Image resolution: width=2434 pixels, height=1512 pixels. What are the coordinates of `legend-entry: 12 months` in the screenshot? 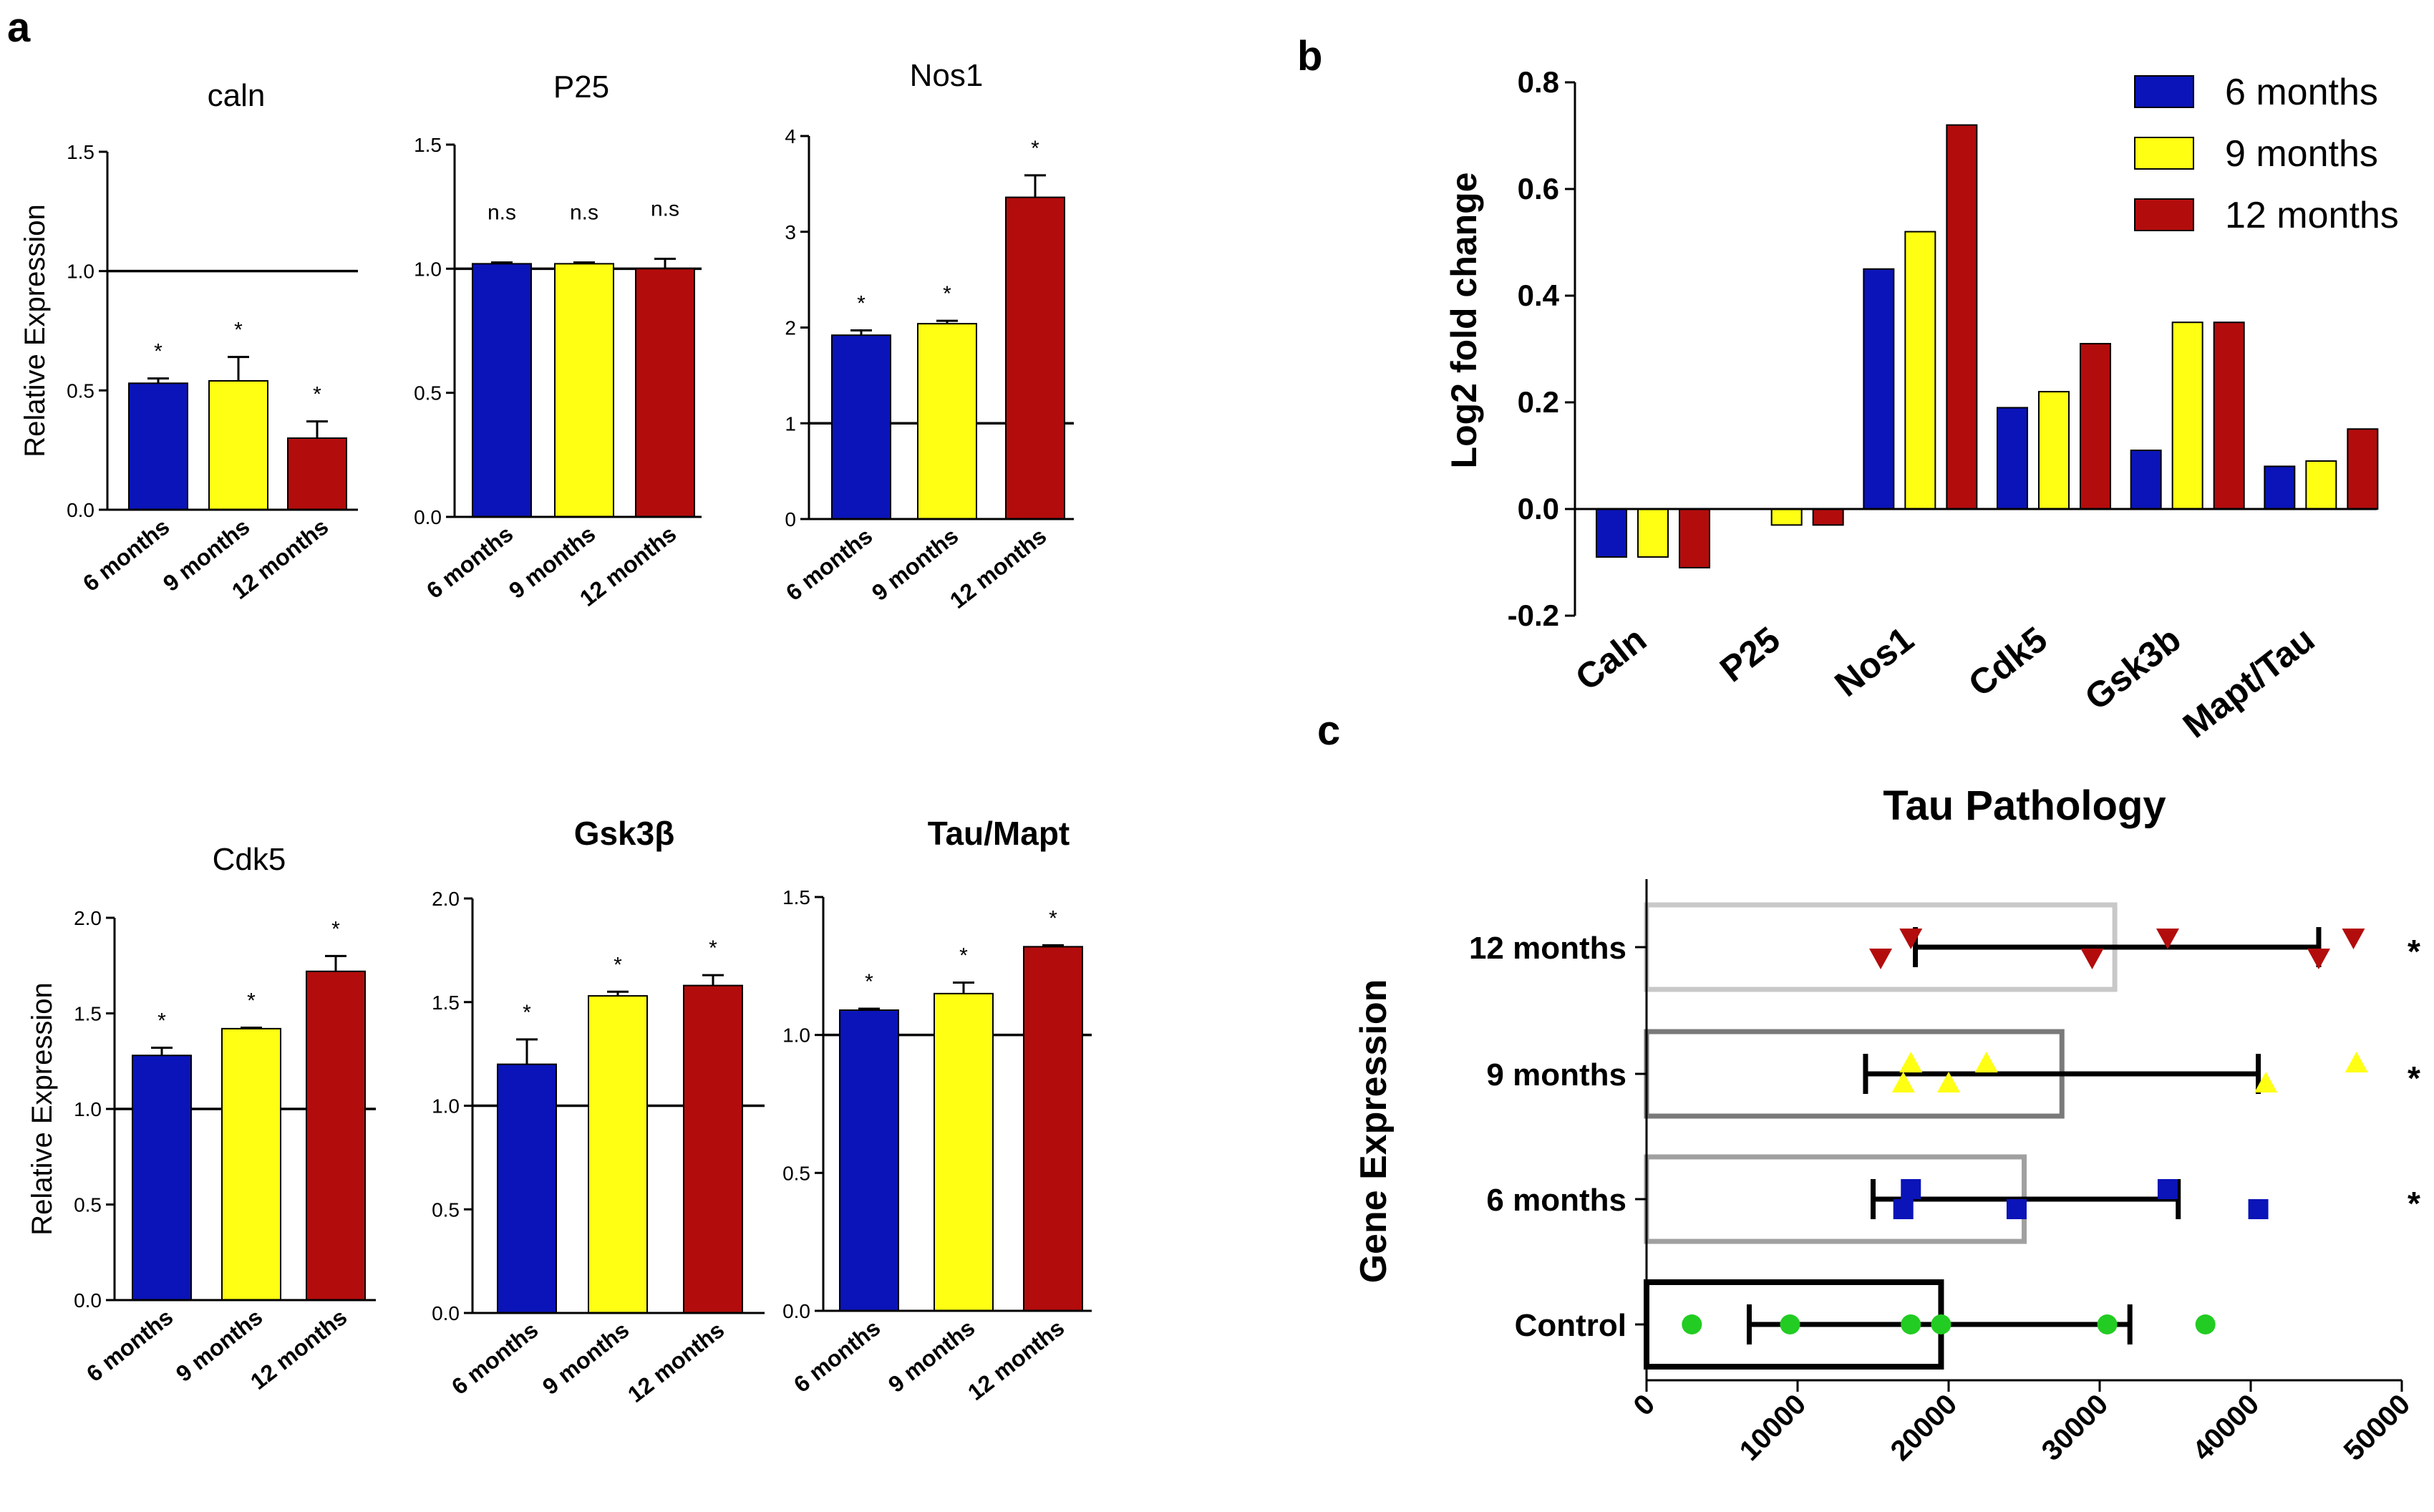 It's located at (2312, 215).